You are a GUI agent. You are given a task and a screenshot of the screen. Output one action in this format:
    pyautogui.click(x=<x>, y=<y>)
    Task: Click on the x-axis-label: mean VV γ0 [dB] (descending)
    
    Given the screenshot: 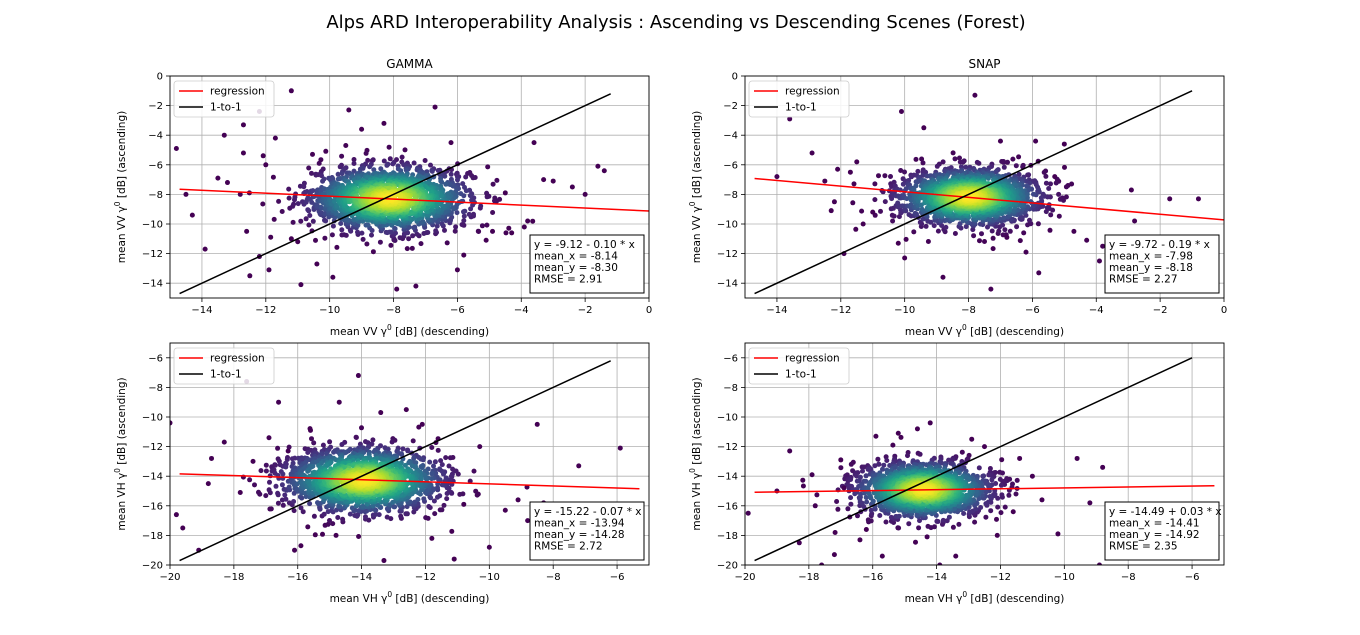 What is the action you would take?
    pyautogui.click(x=409, y=330)
    